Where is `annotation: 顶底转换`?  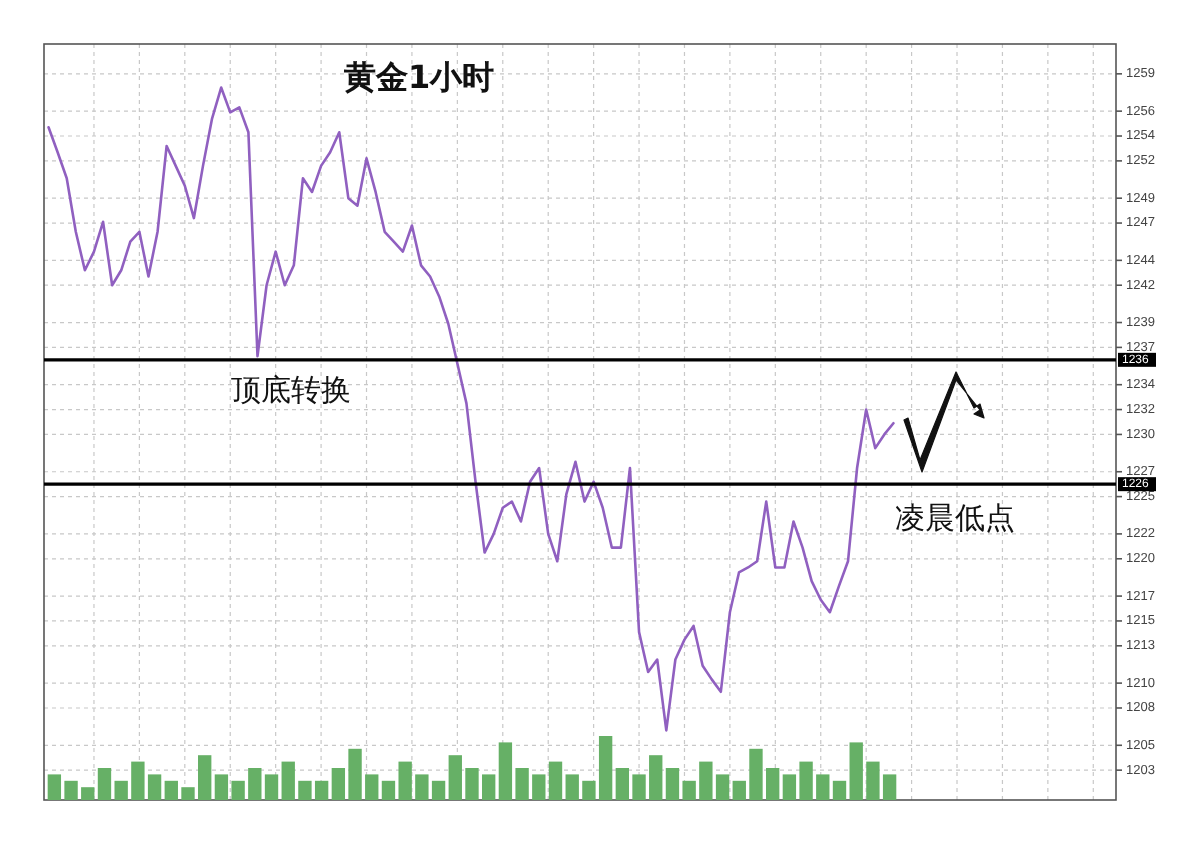
annotation: 顶底转换 is located at coordinates (290, 389).